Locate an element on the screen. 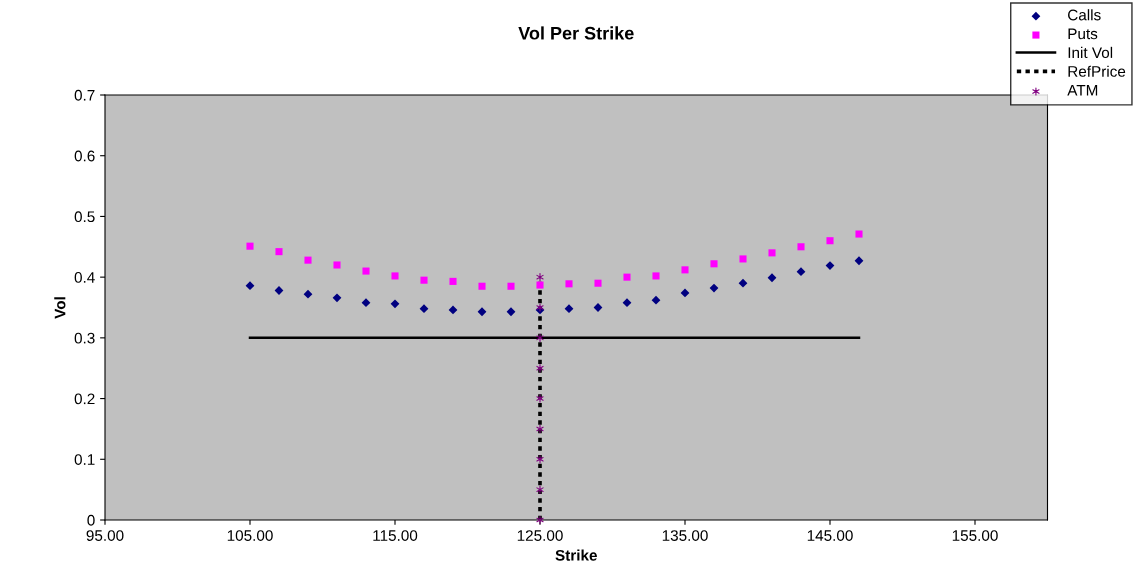 This screenshot has height=588, width=1135. legend-label: RefPrice is located at coordinates (1097, 71).